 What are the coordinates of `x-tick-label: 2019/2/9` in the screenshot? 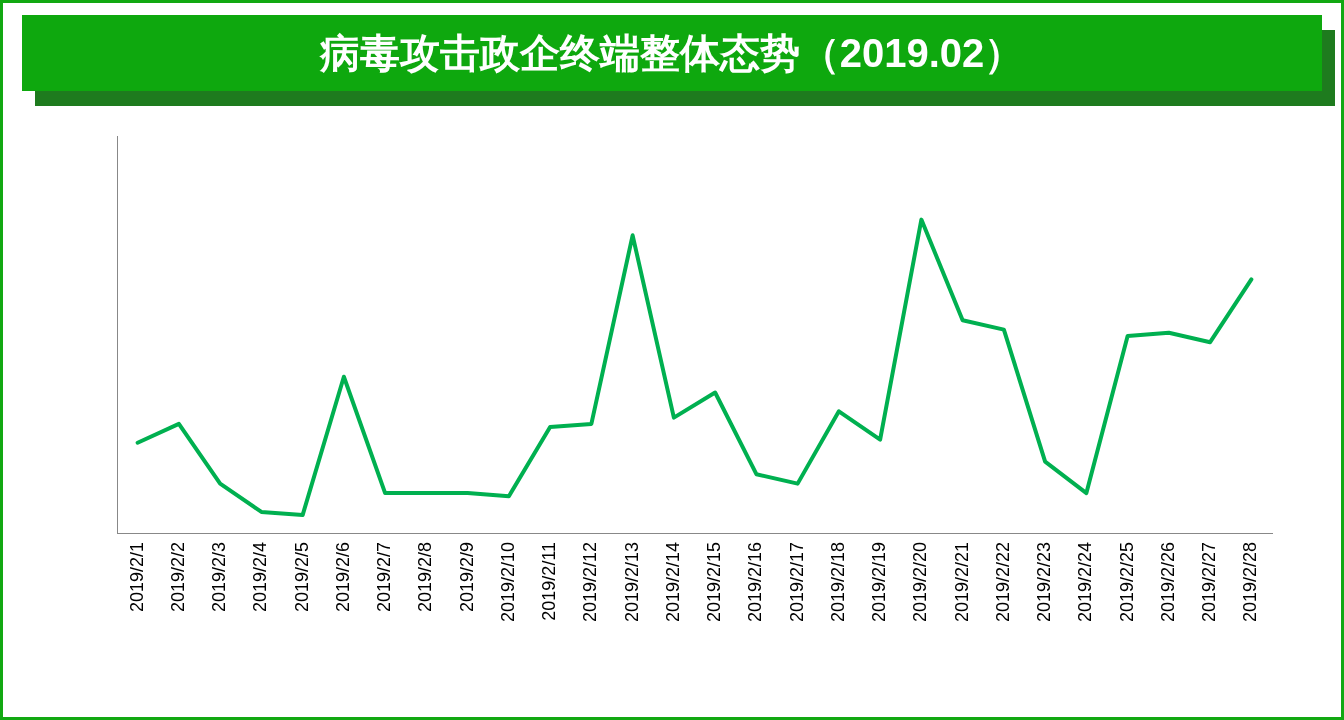 It's located at (466, 576).